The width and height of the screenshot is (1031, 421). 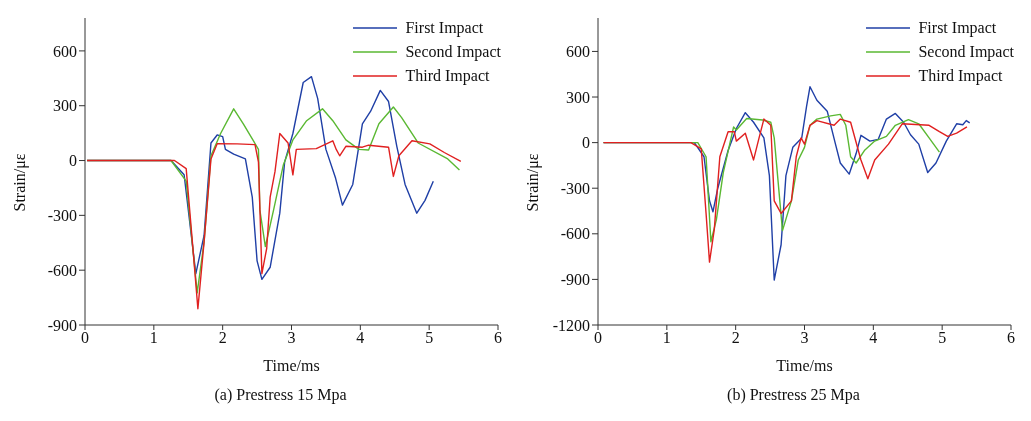 What do you see at coordinates (280, 395) in the screenshot?
I see `text: (a) Prestress 15 Mpa` at bounding box center [280, 395].